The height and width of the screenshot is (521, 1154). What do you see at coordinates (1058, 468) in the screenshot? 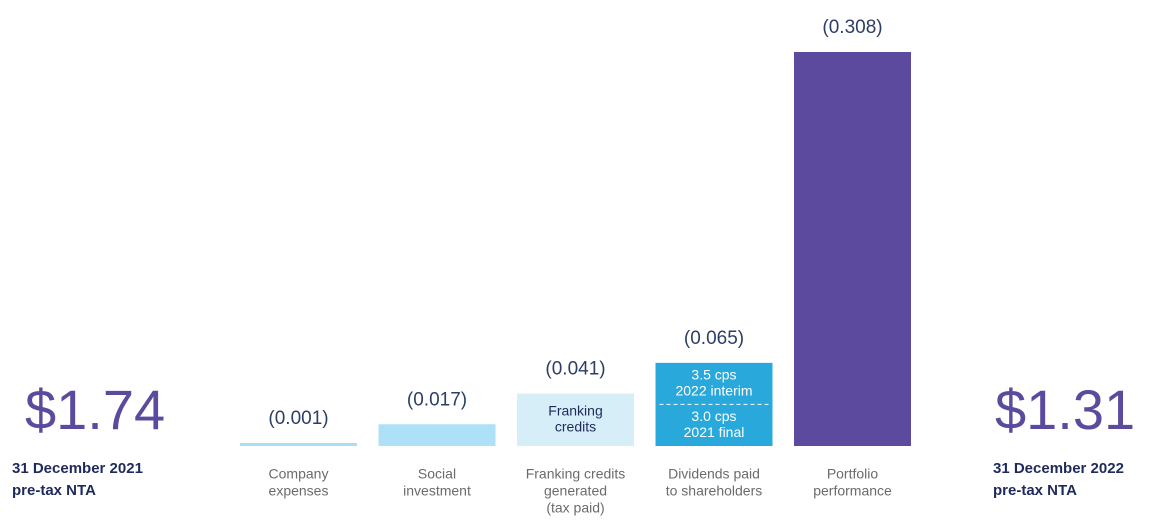
I see `nta-caption: 31 December 2022` at bounding box center [1058, 468].